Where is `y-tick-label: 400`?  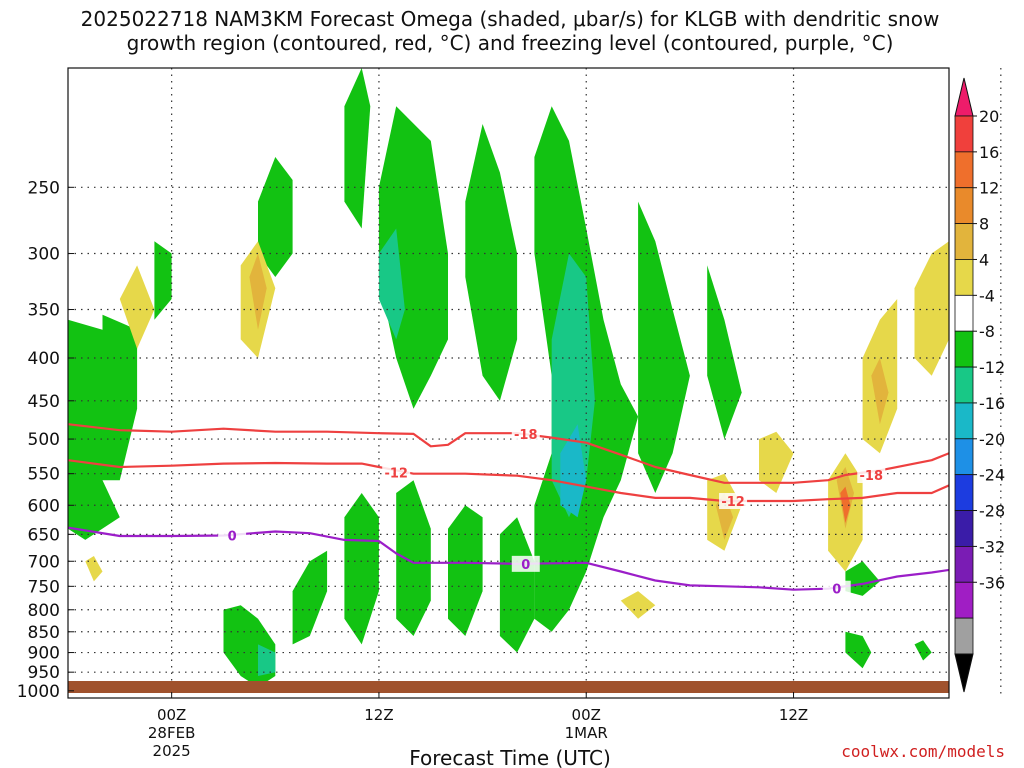 y-tick-label: 400 is located at coordinates (44, 359).